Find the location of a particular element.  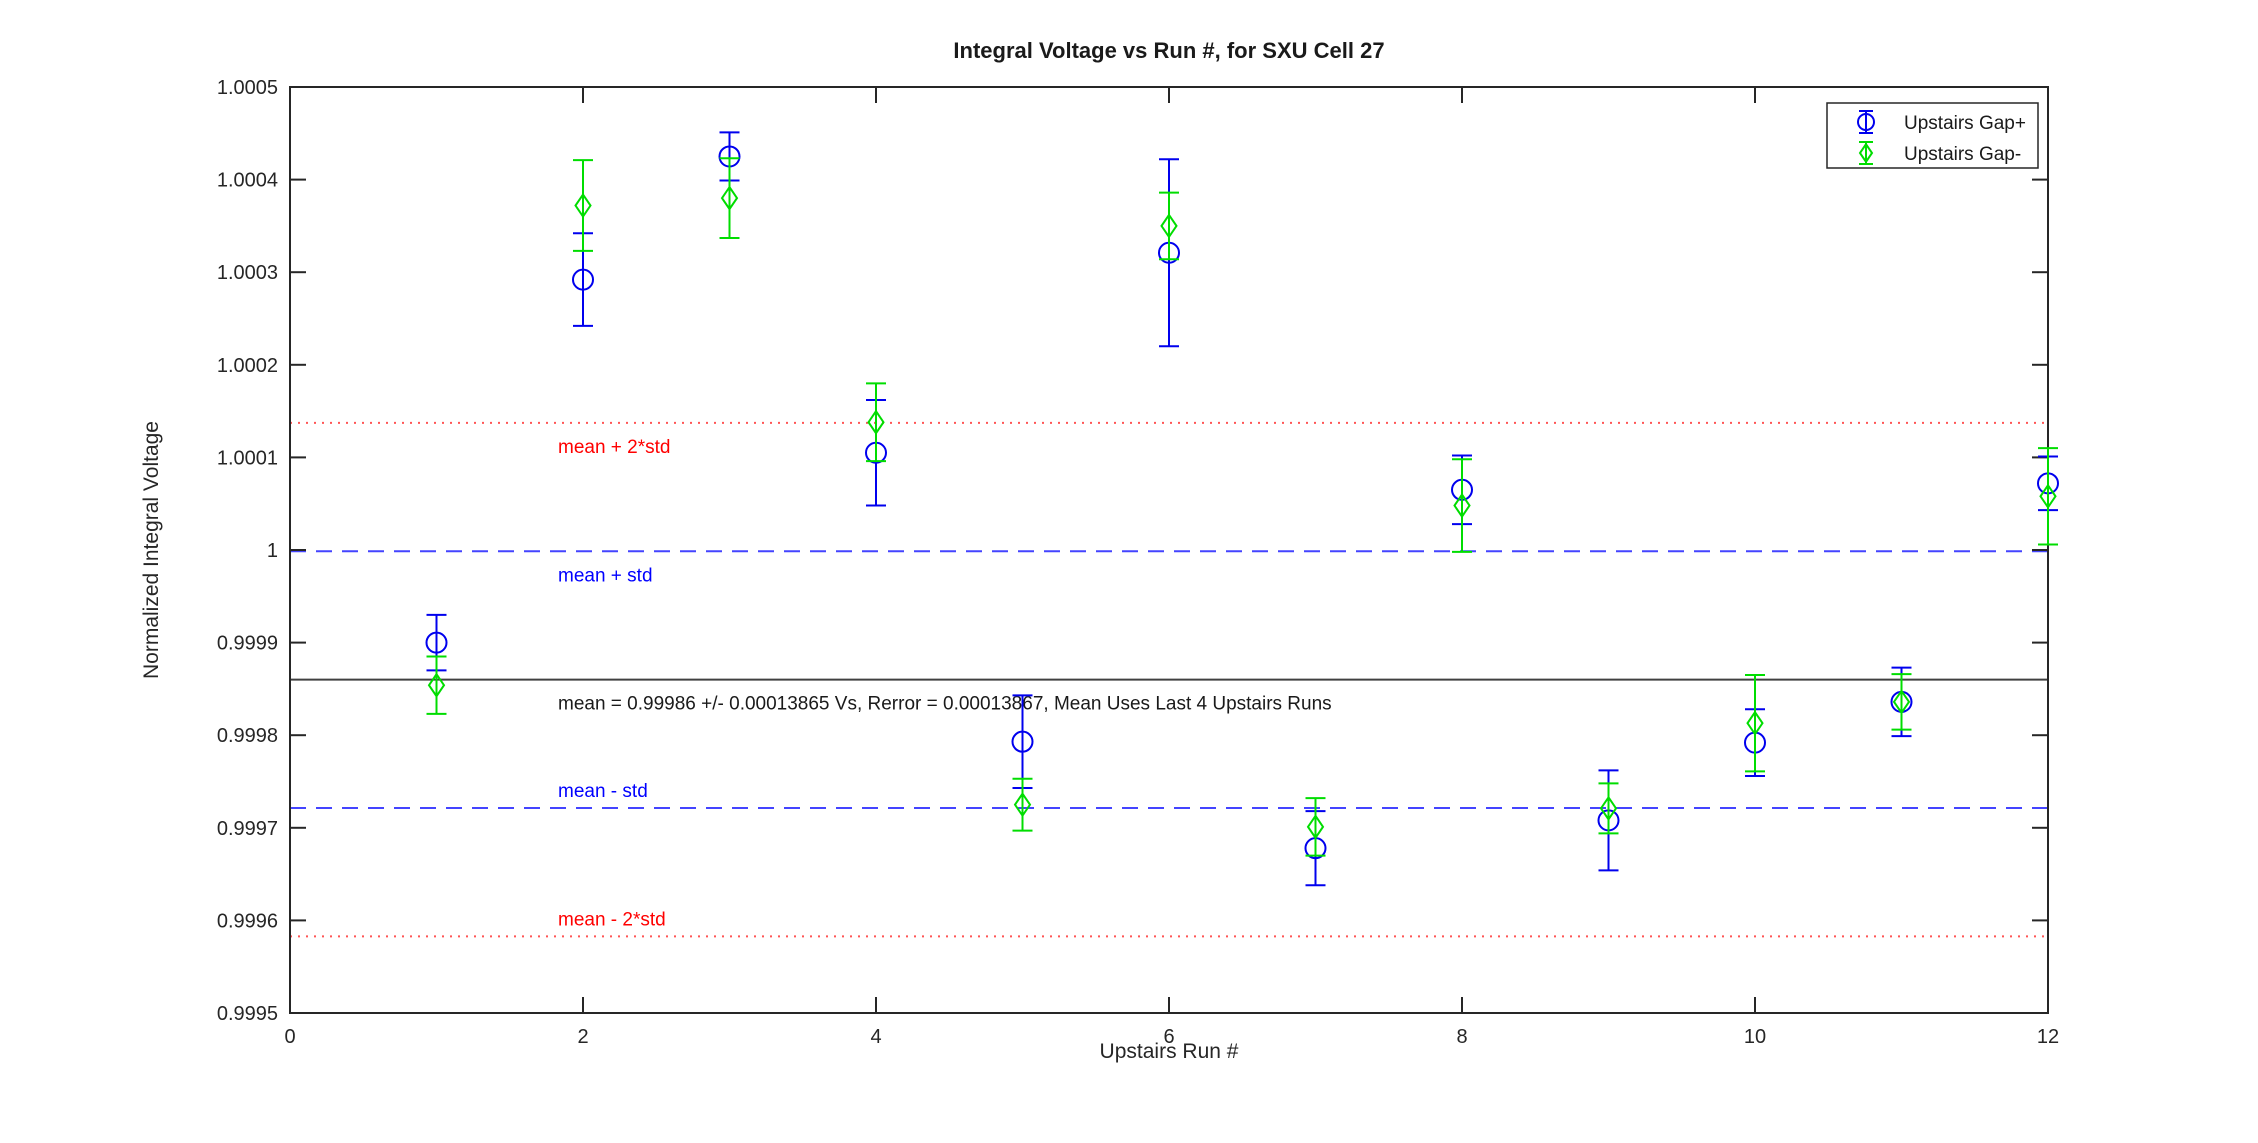

mean-minus-2std-line-label: mean - 2*std is located at coordinates (612, 919).